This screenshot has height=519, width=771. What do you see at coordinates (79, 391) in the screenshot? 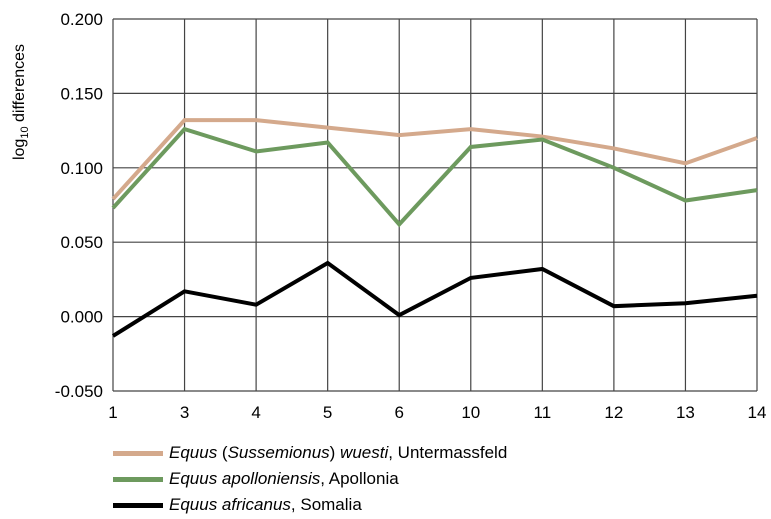
I see `y-tick-label: -0.050` at bounding box center [79, 391].